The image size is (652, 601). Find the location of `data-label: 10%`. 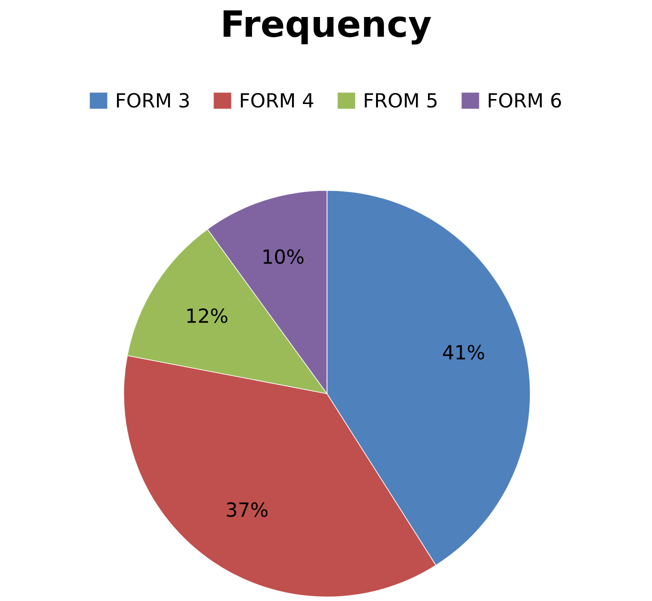

data-label: 10% is located at coordinates (284, 256).